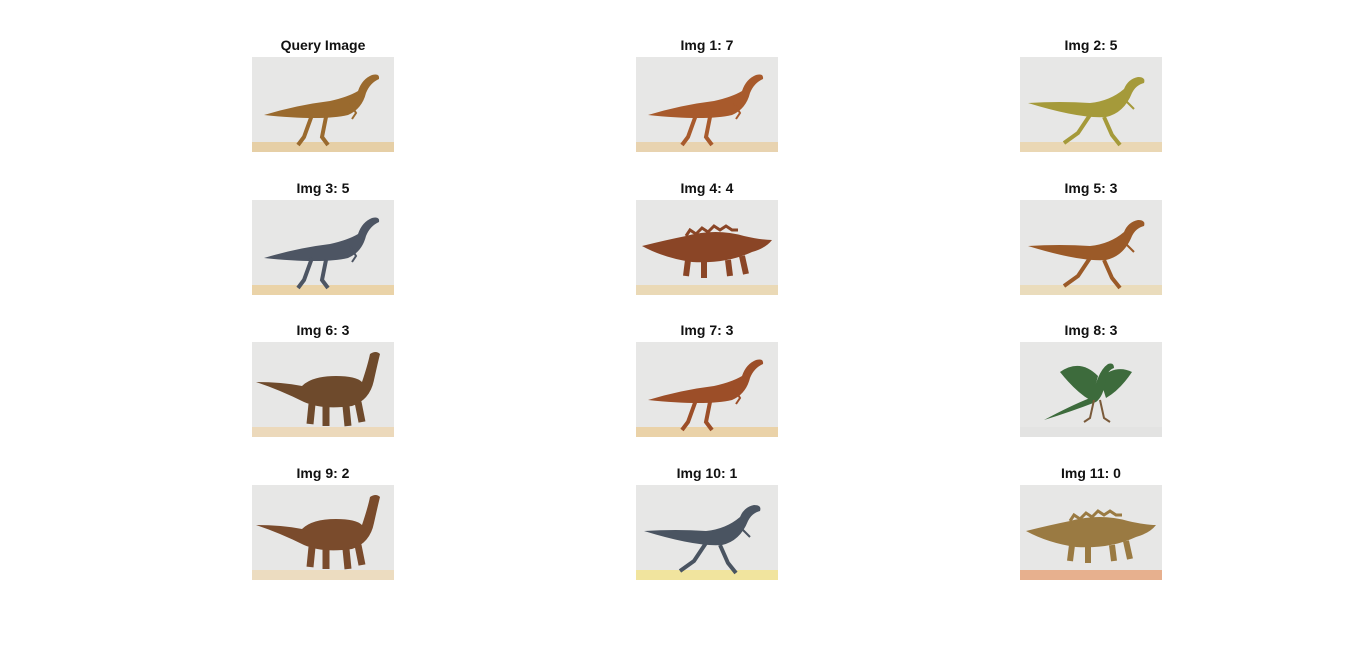  Describe the element at coordinates (707, 330) in the screenshot. I see `panel-title: Img 7: 3` at that location.